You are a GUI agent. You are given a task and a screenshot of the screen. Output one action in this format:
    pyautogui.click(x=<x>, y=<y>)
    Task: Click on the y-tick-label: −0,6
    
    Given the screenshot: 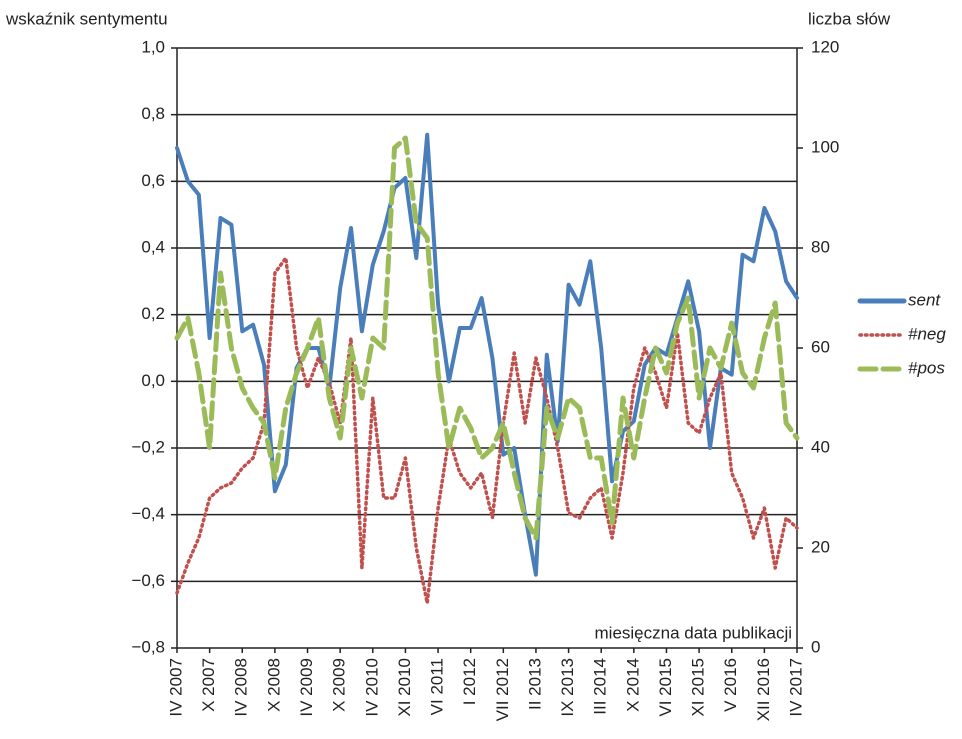 What is the action you would take?
    pyautogui.click(x=148, y=580)
    